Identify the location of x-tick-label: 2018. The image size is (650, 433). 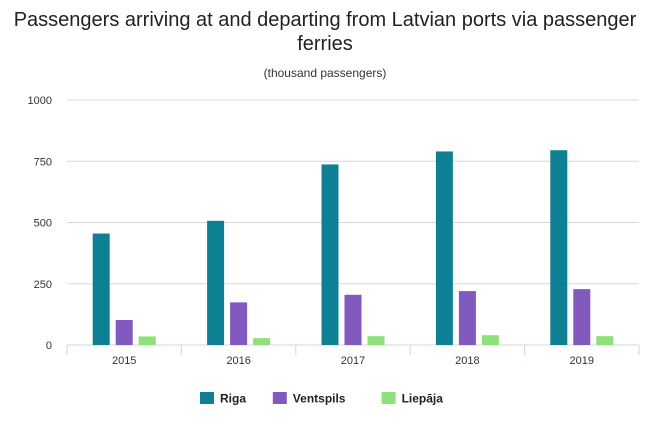
(467, 361).